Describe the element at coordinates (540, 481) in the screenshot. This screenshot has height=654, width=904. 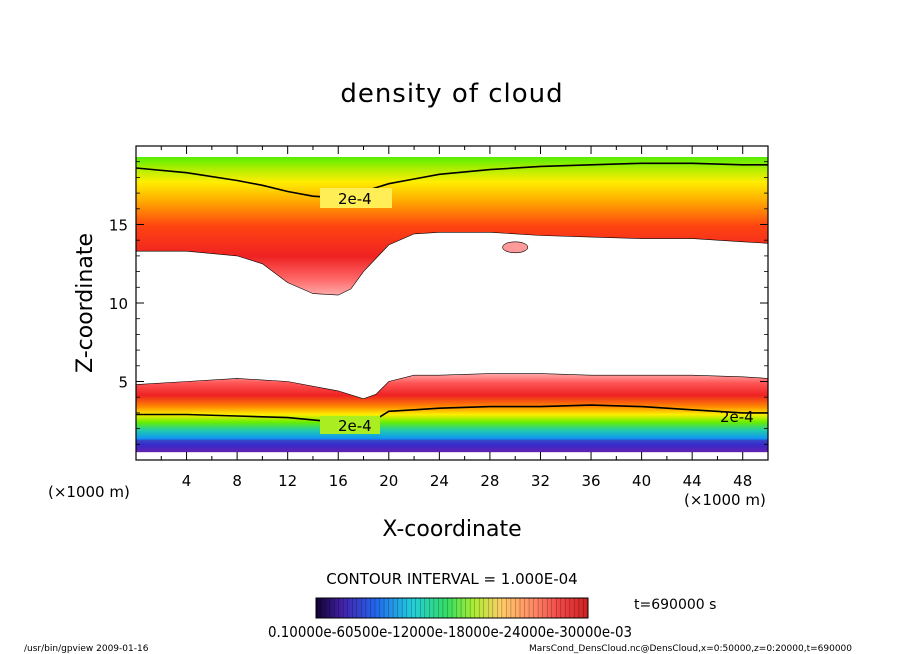
I see `x-tick-label-32: 32` at that location.